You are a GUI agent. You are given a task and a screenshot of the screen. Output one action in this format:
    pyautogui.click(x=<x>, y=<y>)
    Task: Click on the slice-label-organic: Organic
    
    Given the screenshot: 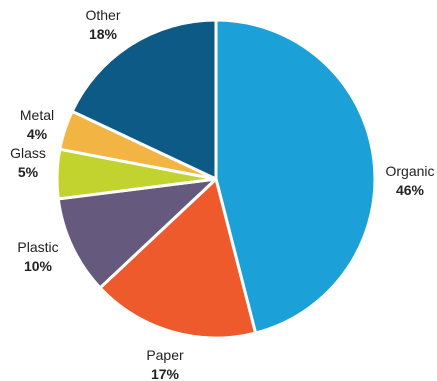 What is the action you would take?
    pyautogui.click(x=409, y=171)
    